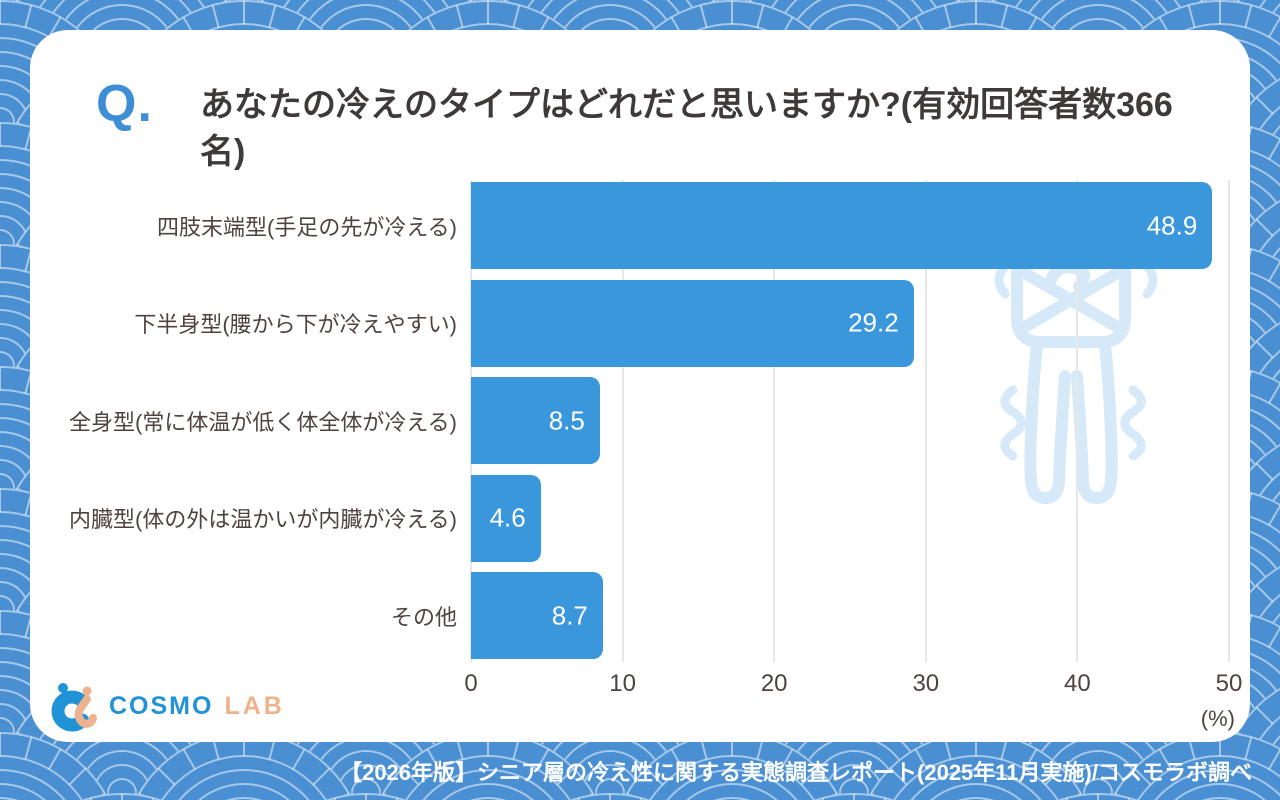 This screenshot has width=1280, height=800. I want to click on bar-row: 下半身型(腰から下が冷えやすい) 29.2, so click(681, 323).